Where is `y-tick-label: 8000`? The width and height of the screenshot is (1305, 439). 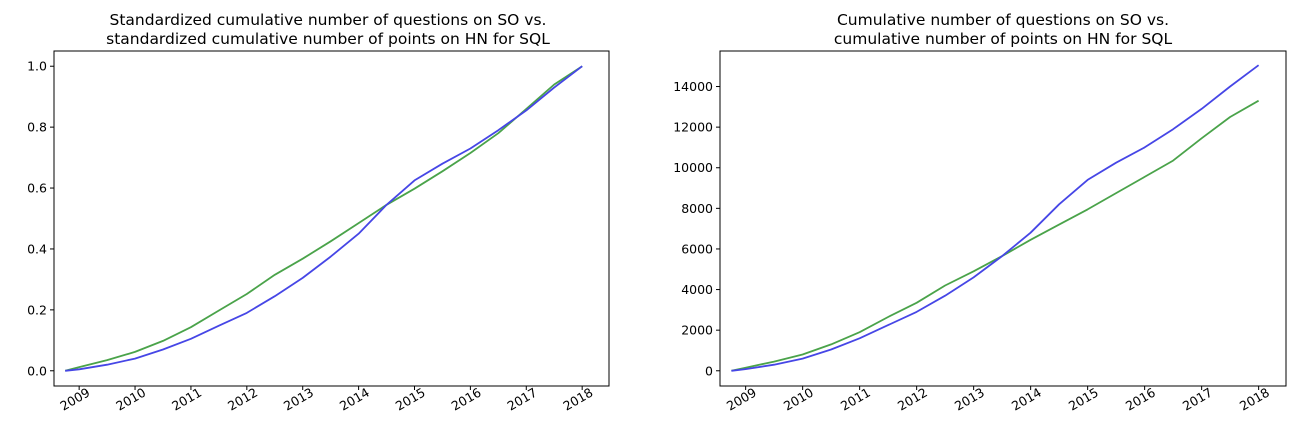
y-tick-label: 8000 is located at coordinates (697, 208).